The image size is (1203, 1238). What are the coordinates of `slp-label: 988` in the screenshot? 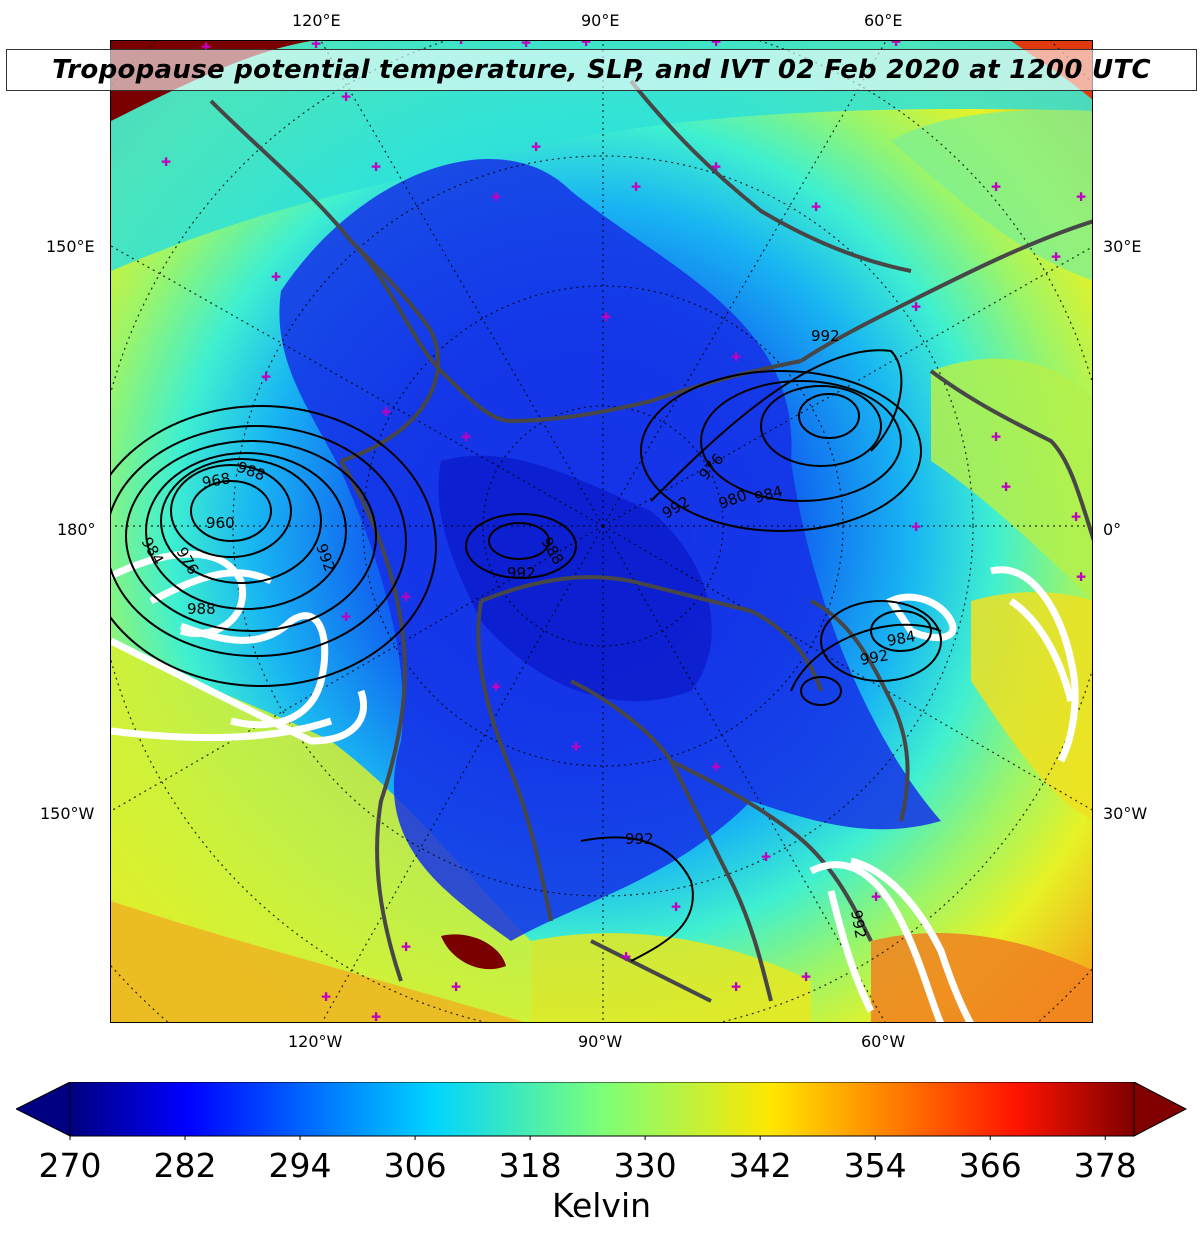 It's located at (201, 609).